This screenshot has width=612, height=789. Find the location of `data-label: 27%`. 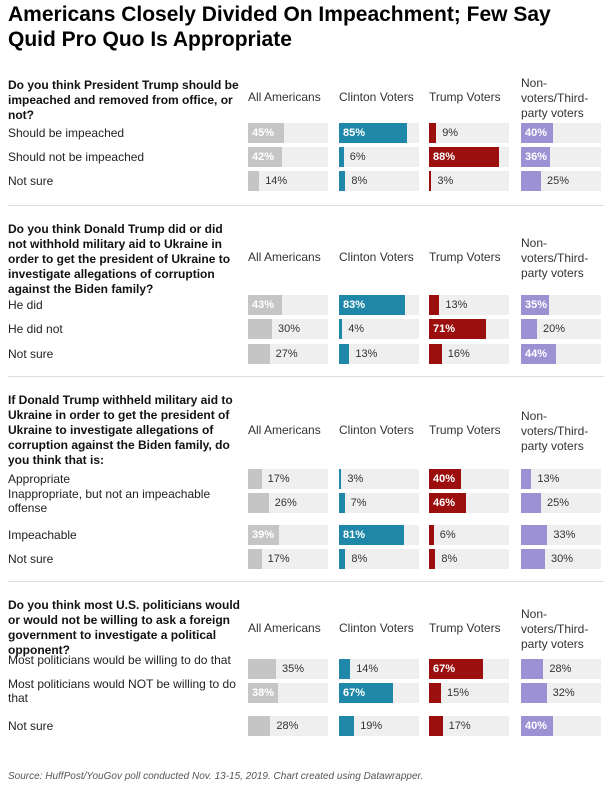

data-label: 27% is located at coordinates (286, 354).